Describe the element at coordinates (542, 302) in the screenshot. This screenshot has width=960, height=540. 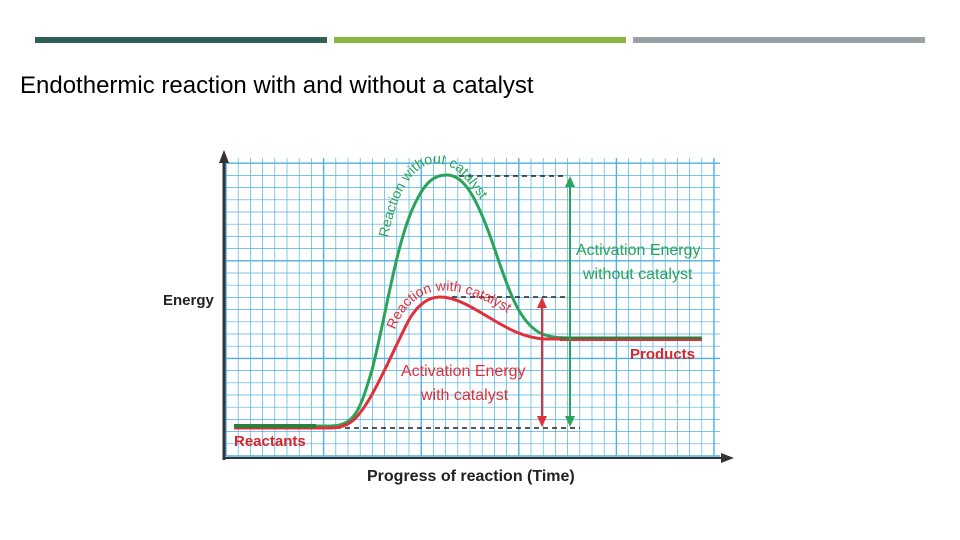
I see `activation-with-arrowhead-up` at that location.